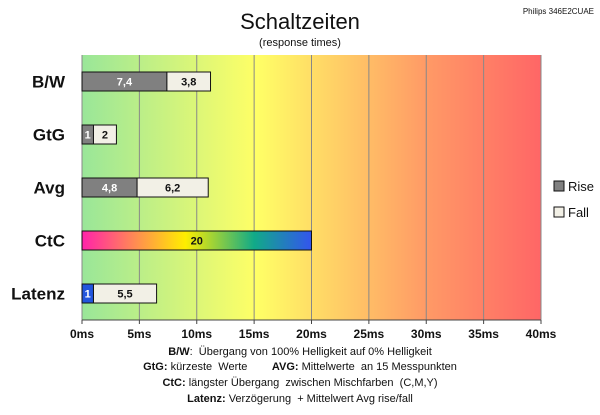 This screenshot has height=415, width=600. Describe the element at coordinates (581, 186) in the screenshot. I see `legend-rise-label: Rise` at that location.